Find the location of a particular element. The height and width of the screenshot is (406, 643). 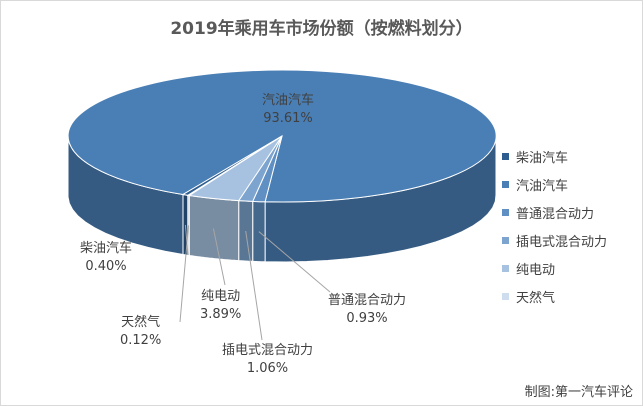

slice-4-side is located at coordinates (214, 228).